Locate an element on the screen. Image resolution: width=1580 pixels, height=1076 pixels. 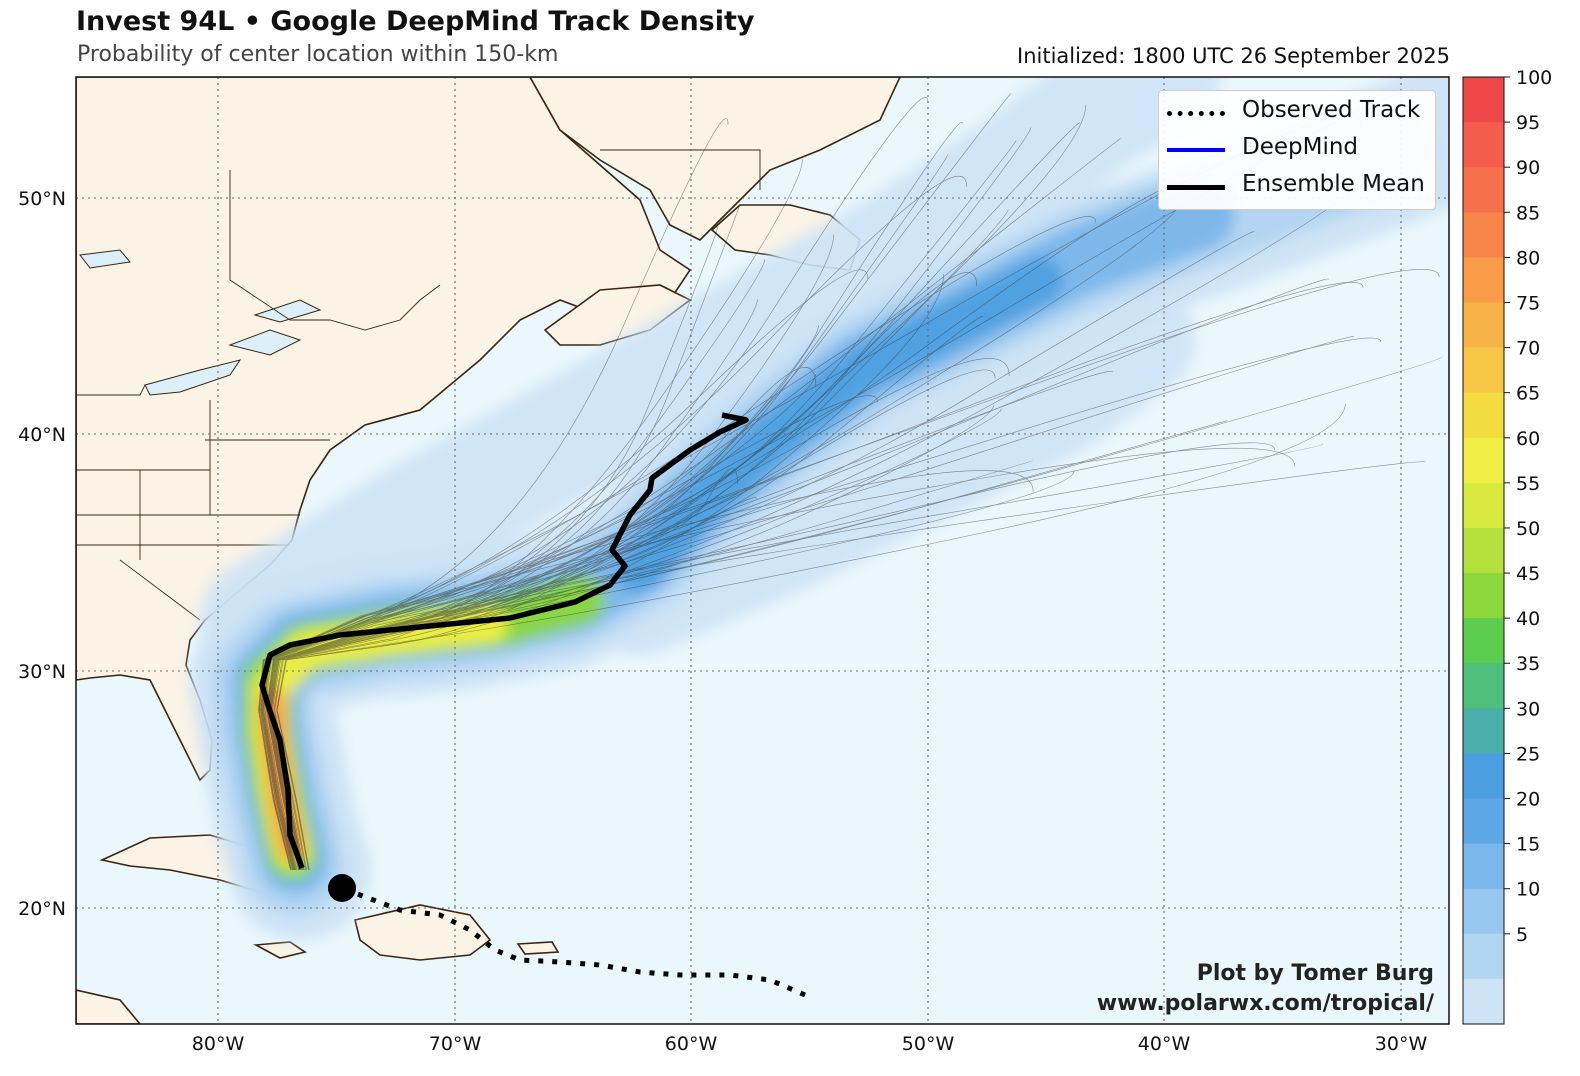
colorbar-label: 40 is located at coordinates (1528, 619).